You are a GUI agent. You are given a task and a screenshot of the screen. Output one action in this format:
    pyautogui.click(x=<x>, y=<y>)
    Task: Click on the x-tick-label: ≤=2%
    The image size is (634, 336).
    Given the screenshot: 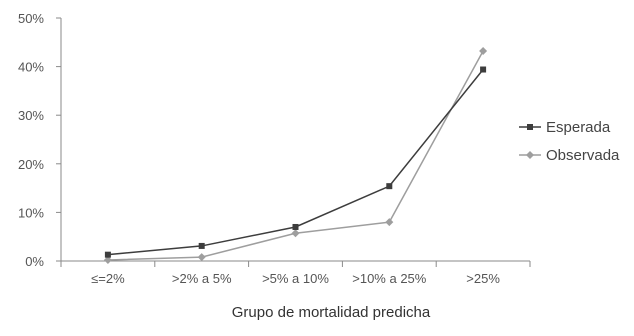 What is the action you would take?
    pyautogui.click(x=108, y=278)
    